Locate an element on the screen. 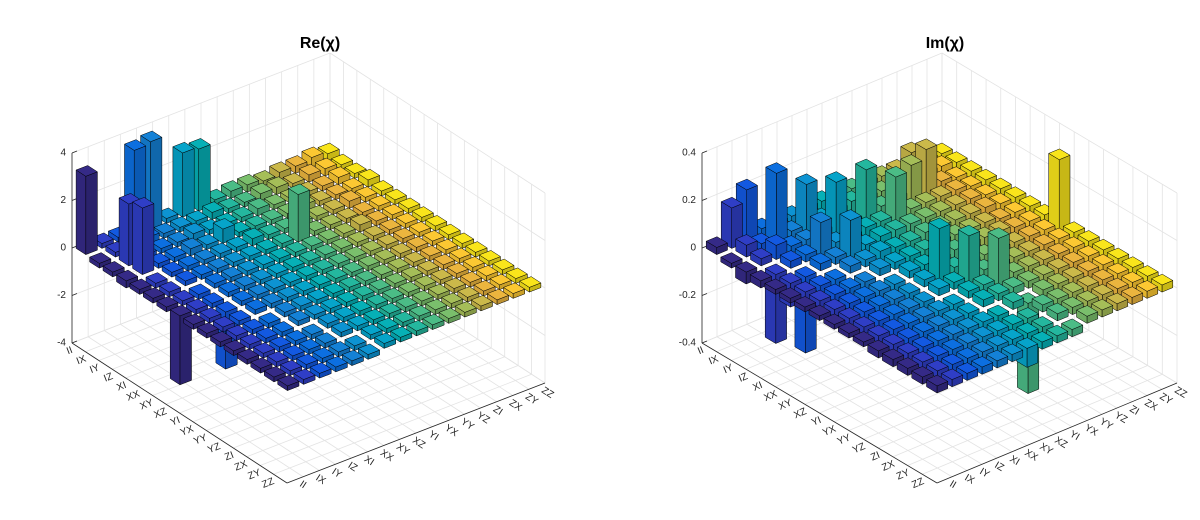  row-label: ZI is located at coordinates (229, 456).